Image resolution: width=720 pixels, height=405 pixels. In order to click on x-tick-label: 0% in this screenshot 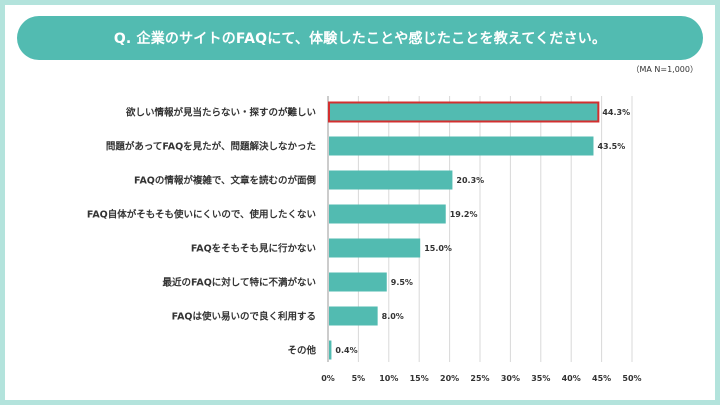, I will do `click(328, 378)`.